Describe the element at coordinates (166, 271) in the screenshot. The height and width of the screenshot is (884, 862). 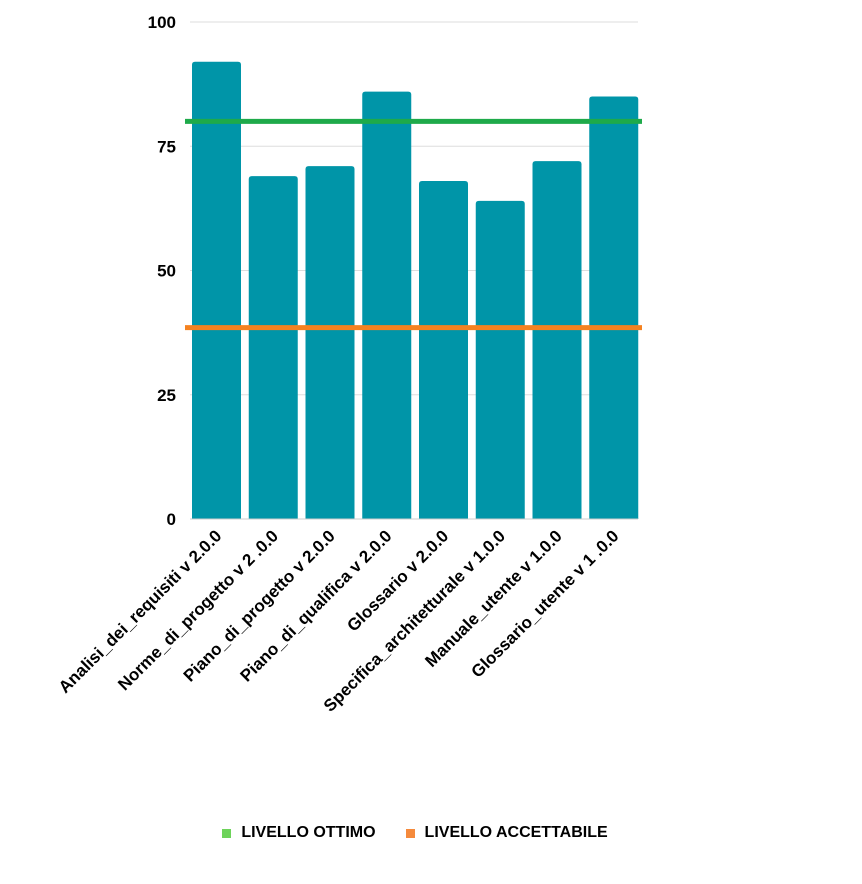
I see `y-tick-label: 50` at that location.